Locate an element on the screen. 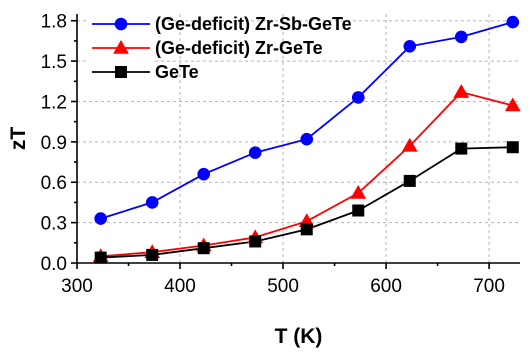  legend-item: GeTe is located at coordinates (143, 71).